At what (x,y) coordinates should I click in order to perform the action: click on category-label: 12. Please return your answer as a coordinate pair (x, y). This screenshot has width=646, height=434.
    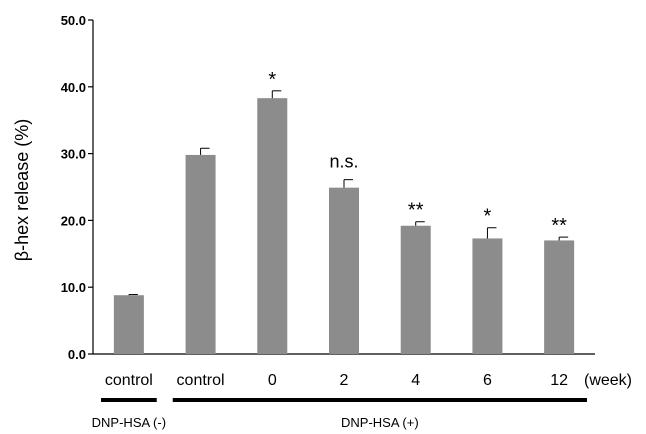
    Looking at the image, I should click on (559, 380).